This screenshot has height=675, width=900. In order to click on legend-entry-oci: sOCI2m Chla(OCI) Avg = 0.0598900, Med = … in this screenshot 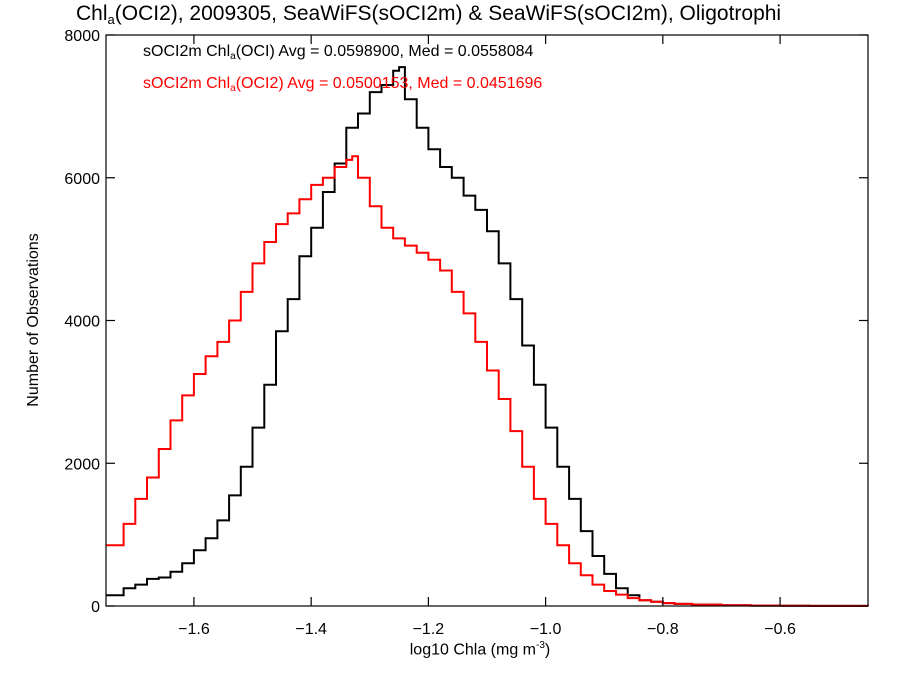, I will do `click(338, 52)`.